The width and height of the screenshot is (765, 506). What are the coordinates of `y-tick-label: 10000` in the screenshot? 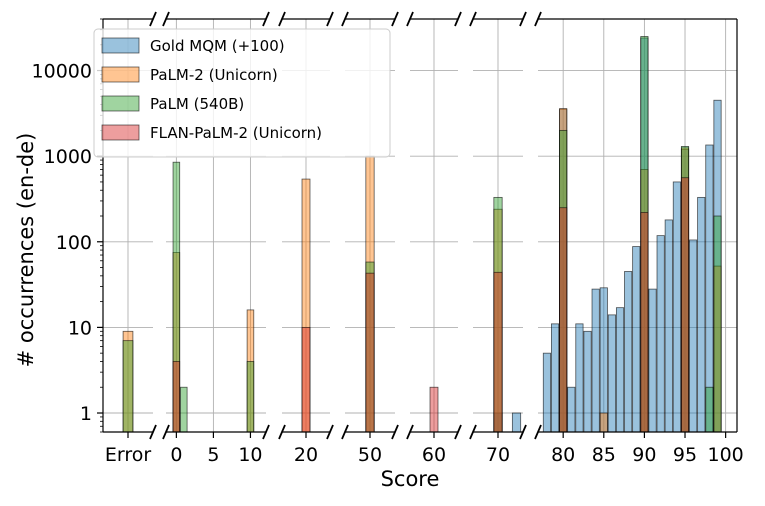 It's located at (62, 72).